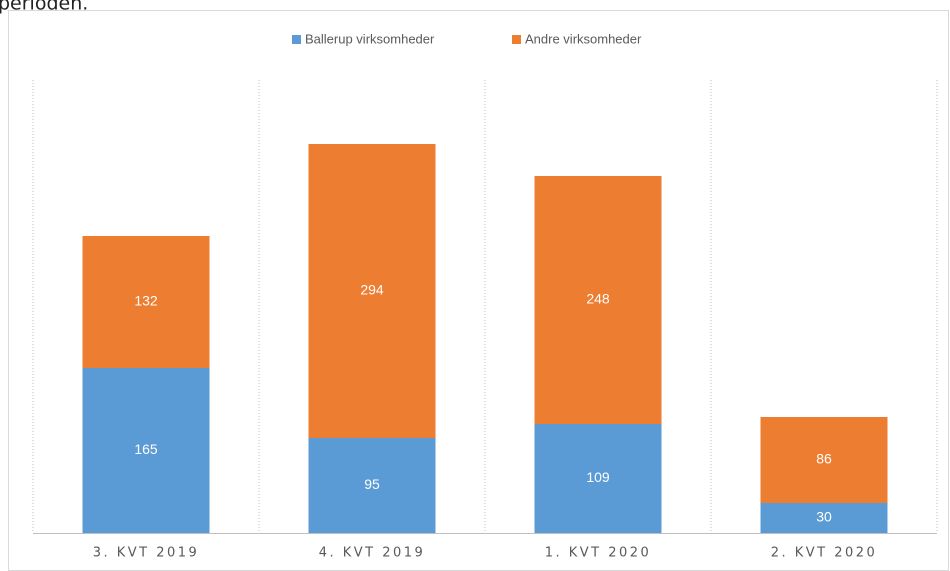  What do you see at coordinates (583, 38) in the screenshot?
I see `legend-label: Andre virksomheder` at bounding box center [583, 38].